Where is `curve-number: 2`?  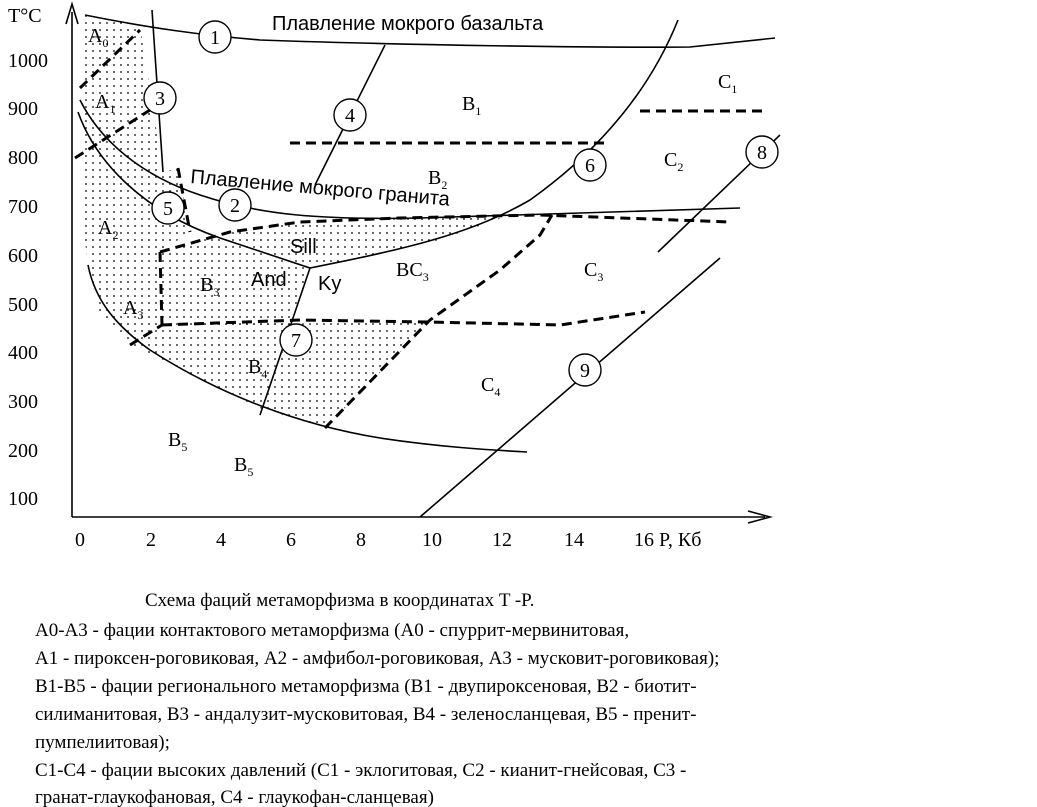
curve-number: 2 is located at coordinates (235, 206).